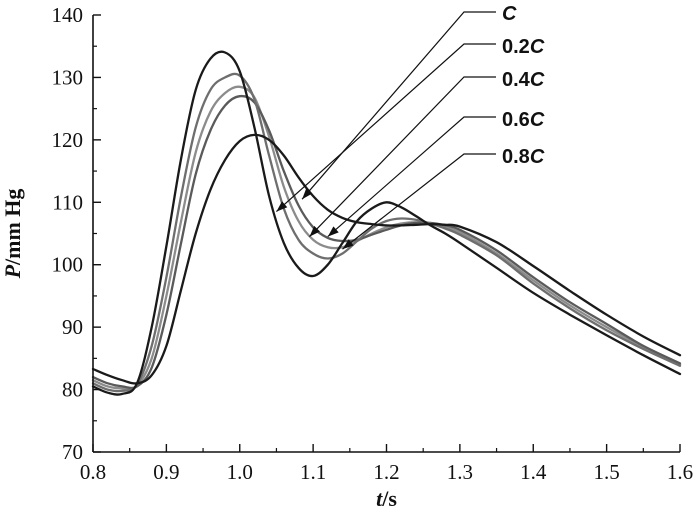 The width and height of the screenshot is (700, 511). What do you see at coordinates (607, 472) in the screenshot?
I see `x-tick-label: 1.5` at bounding box center [607, 472].